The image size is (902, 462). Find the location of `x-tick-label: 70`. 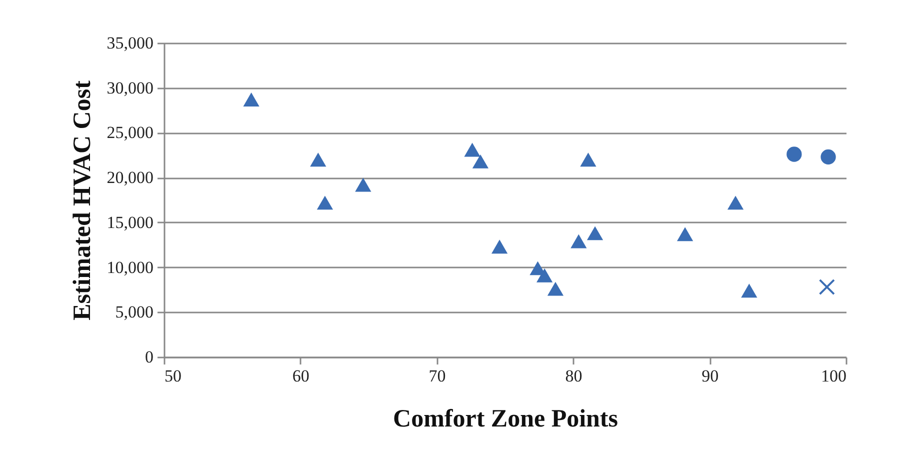

x-tick-label: 70 is located at coordinates (437, 376).